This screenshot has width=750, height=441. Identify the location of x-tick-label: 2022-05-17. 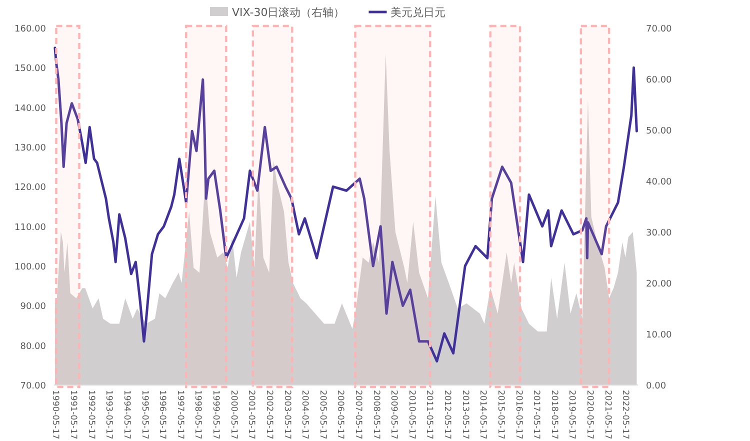
(625, 415).